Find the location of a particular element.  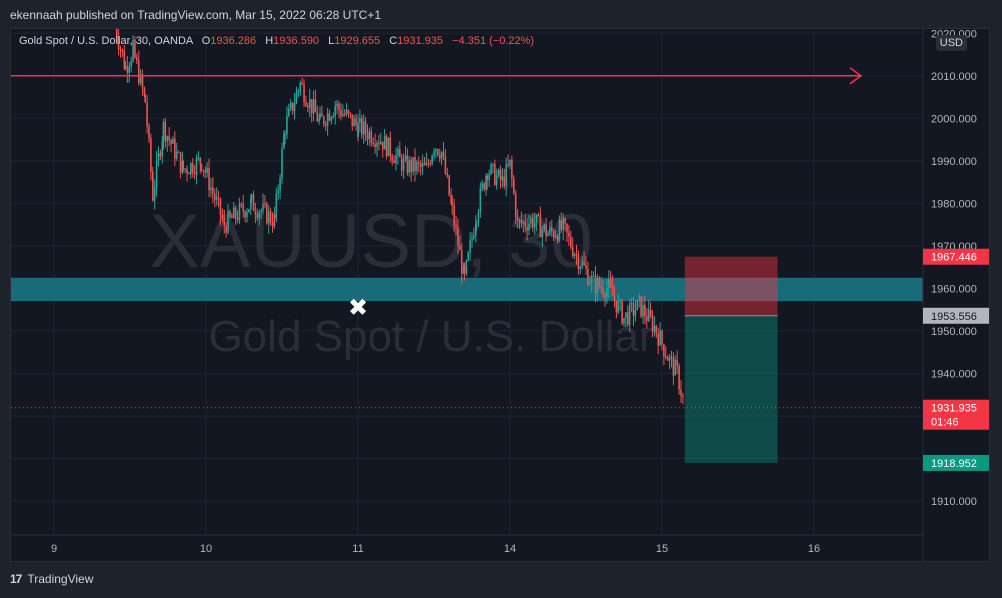

close-value: 1931.935 is located at coordinates (420, 41).